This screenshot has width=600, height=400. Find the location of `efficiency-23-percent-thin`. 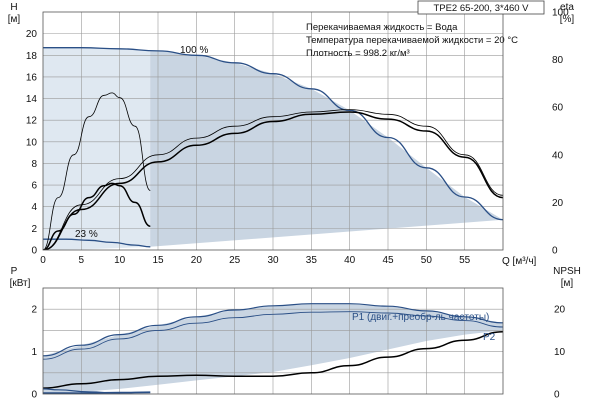

efficiency-23-percent-thin is located at coordinates (97, 171).